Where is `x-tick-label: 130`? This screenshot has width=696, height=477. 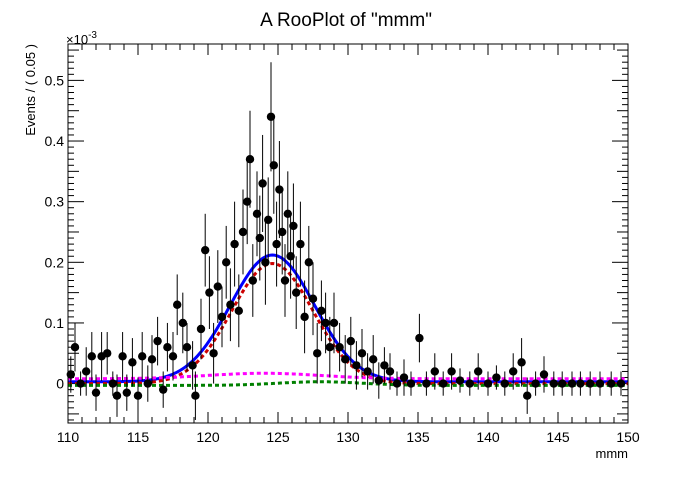 x-tick-label: 130 is located at coordinates (348, 437).